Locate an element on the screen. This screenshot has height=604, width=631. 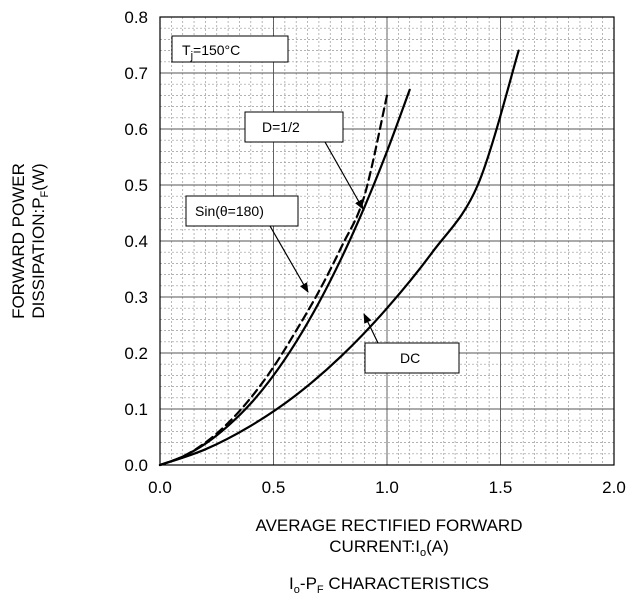
x-tick-label: 0.0 is located at coordinates (160, 487).